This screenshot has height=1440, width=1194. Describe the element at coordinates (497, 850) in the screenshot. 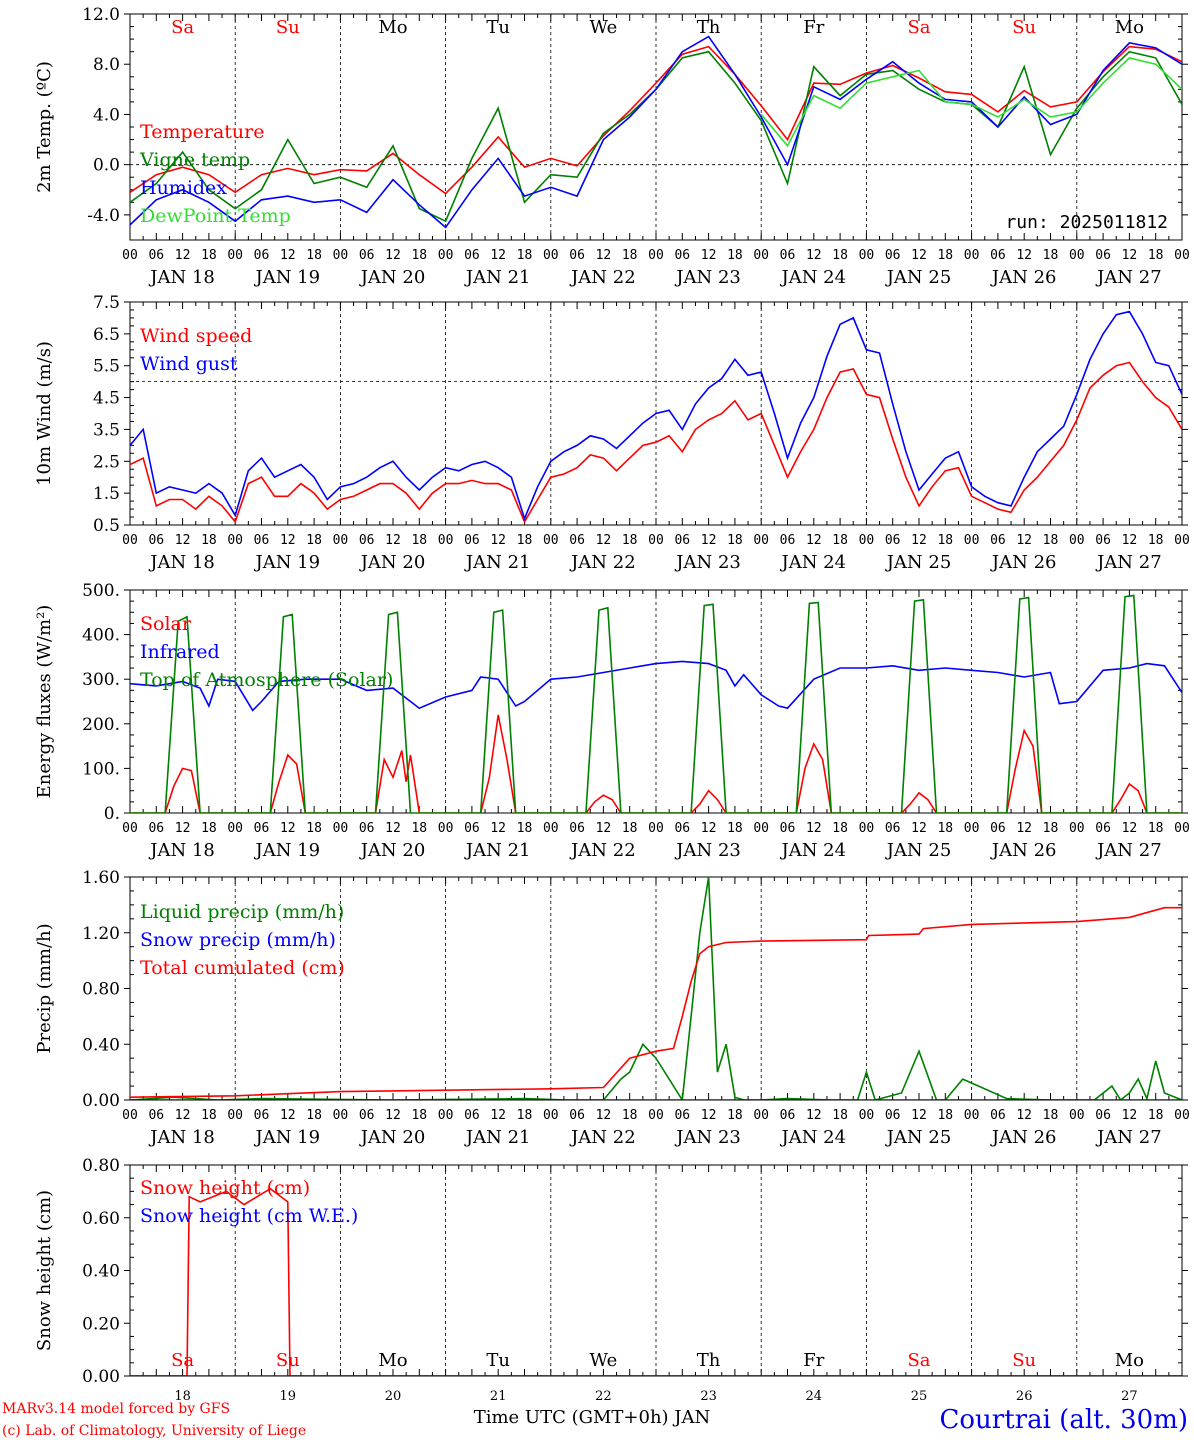

I see `date-label: JAN 21` at that location.